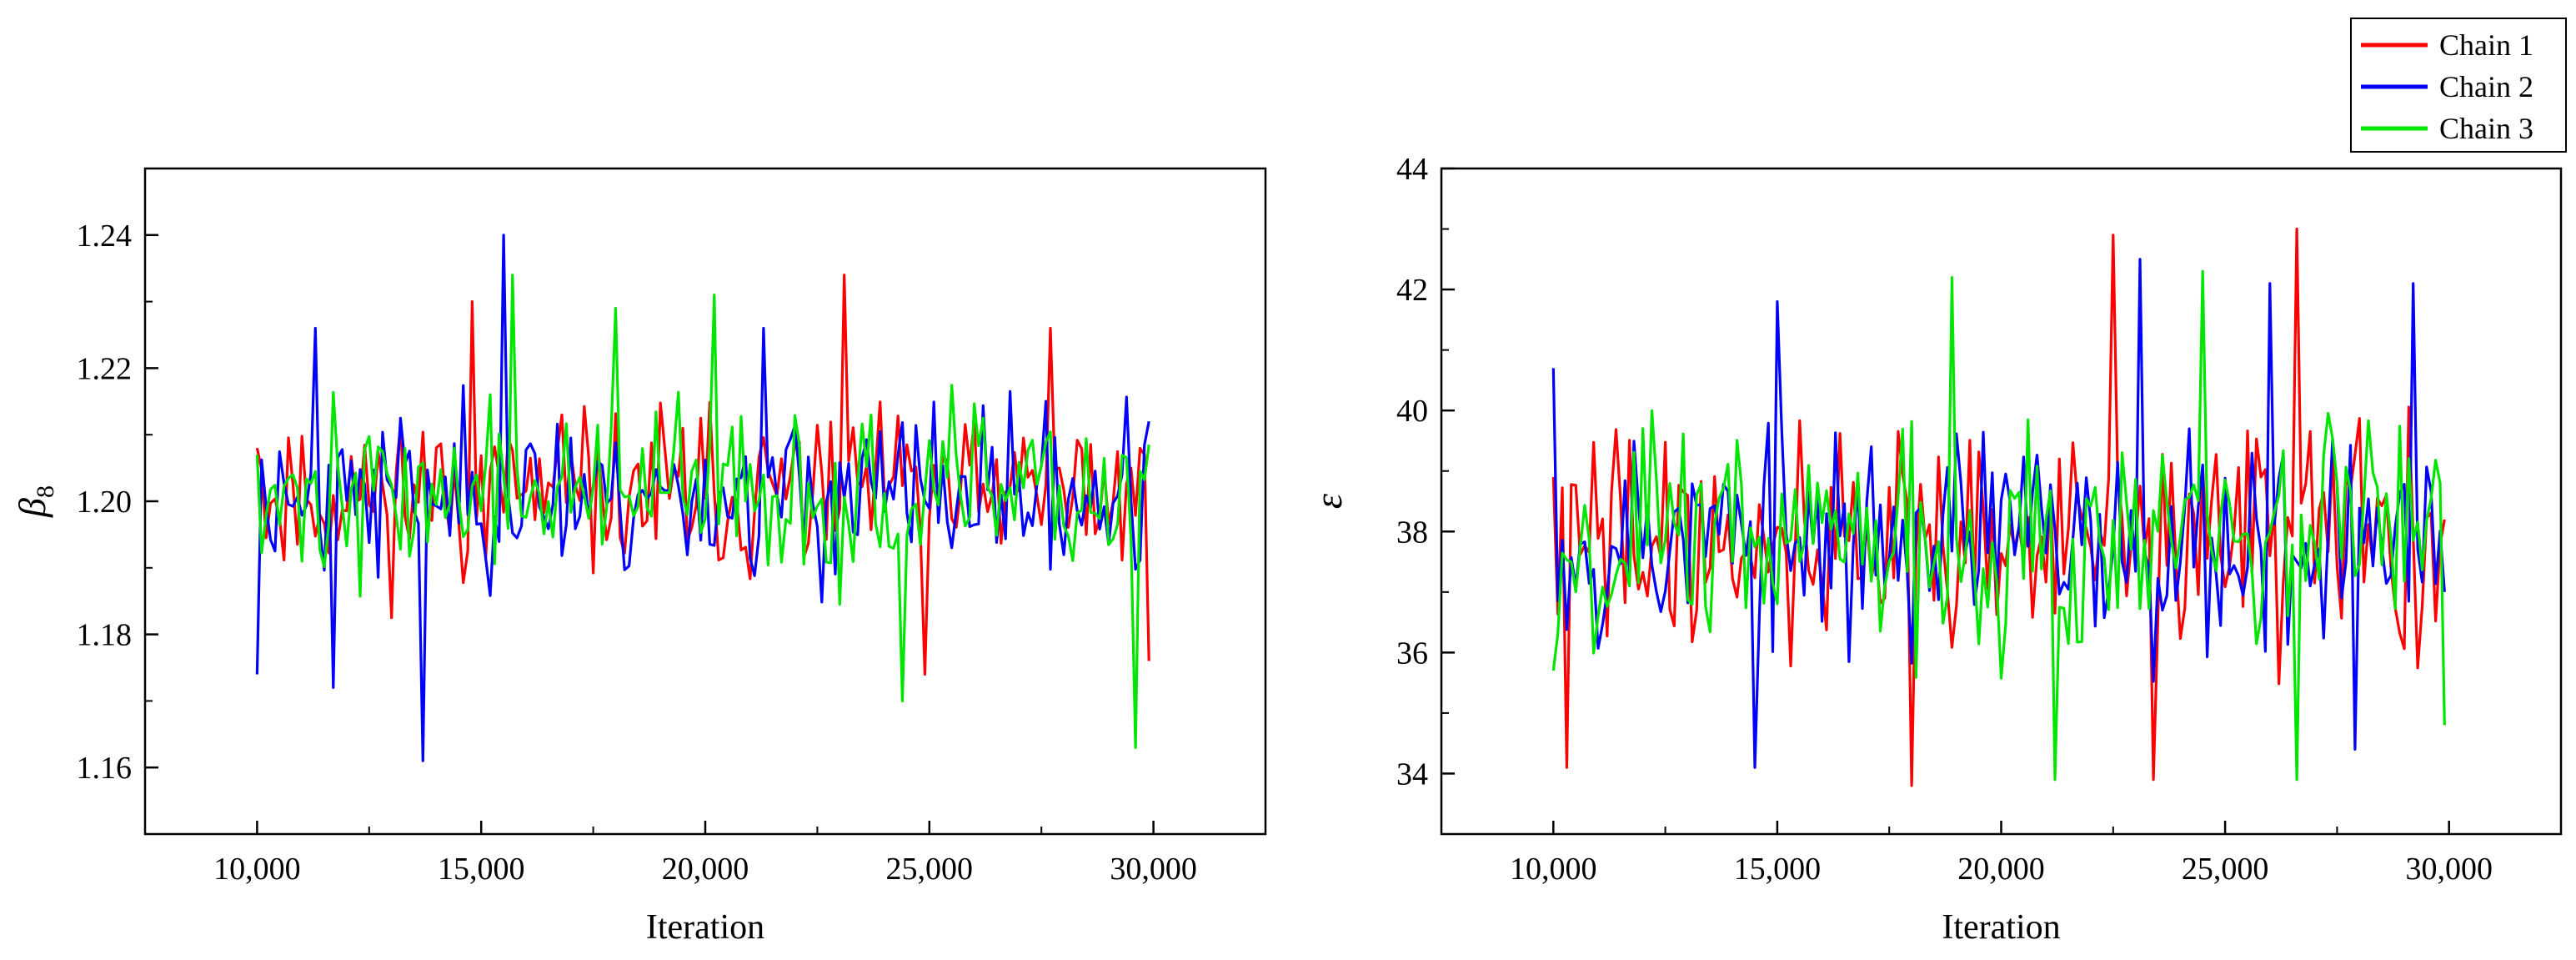 This screenshot has height=960, width=2576. Describe the element at coordinates (105, 236) in the screenshot. I see `y-tick-label: 1.24` at that location.